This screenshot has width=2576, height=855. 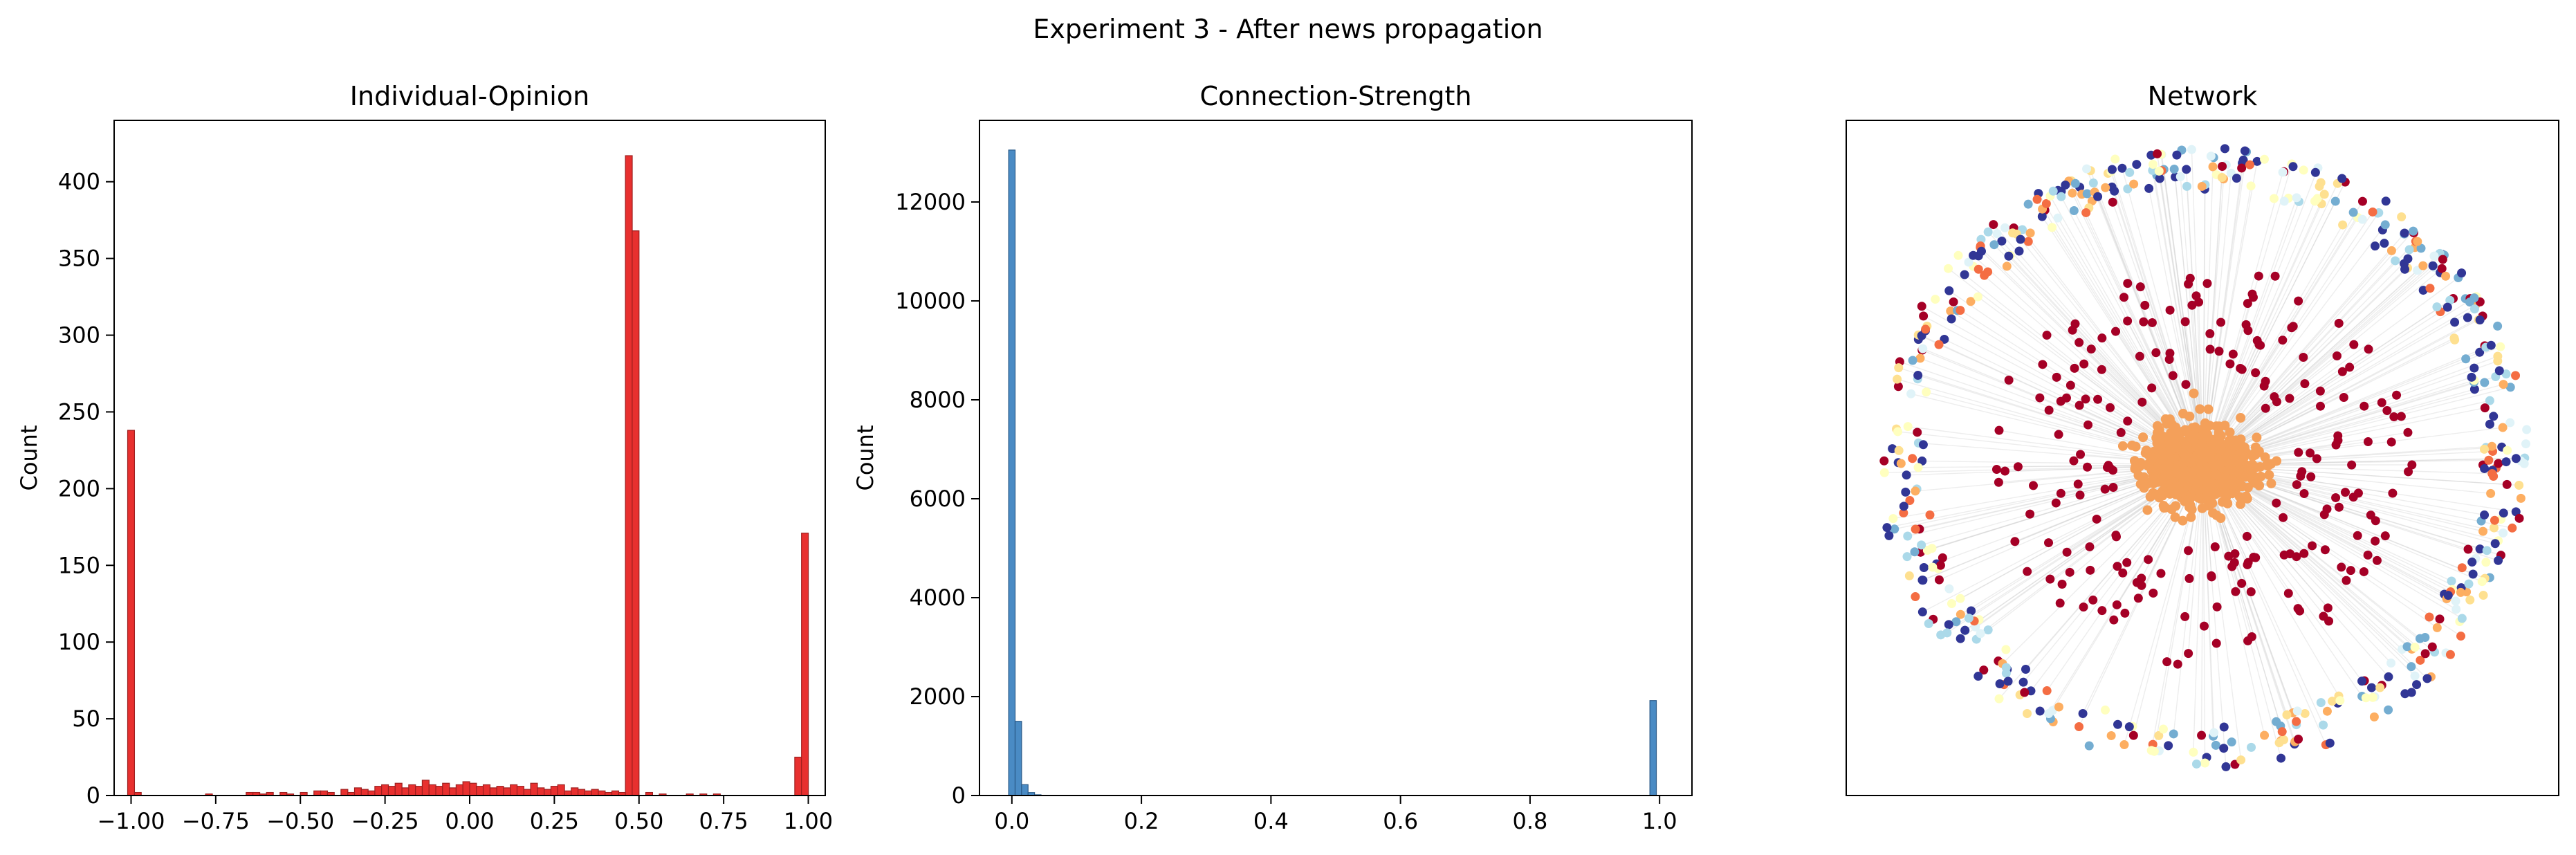 What do you see at coordinates (554, 821) in the screenshot?
I see `opinion-x-tick-label: 0.25` at bounding box center [554, 821].